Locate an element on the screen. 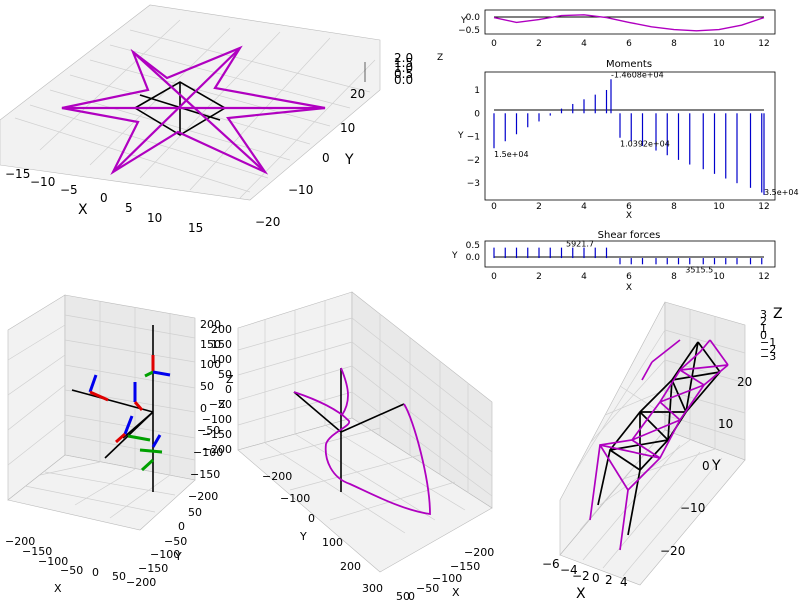 Image resolution: width=800 pixels, height=602 pixels. truss-grid is located at coordinates (660, 443).